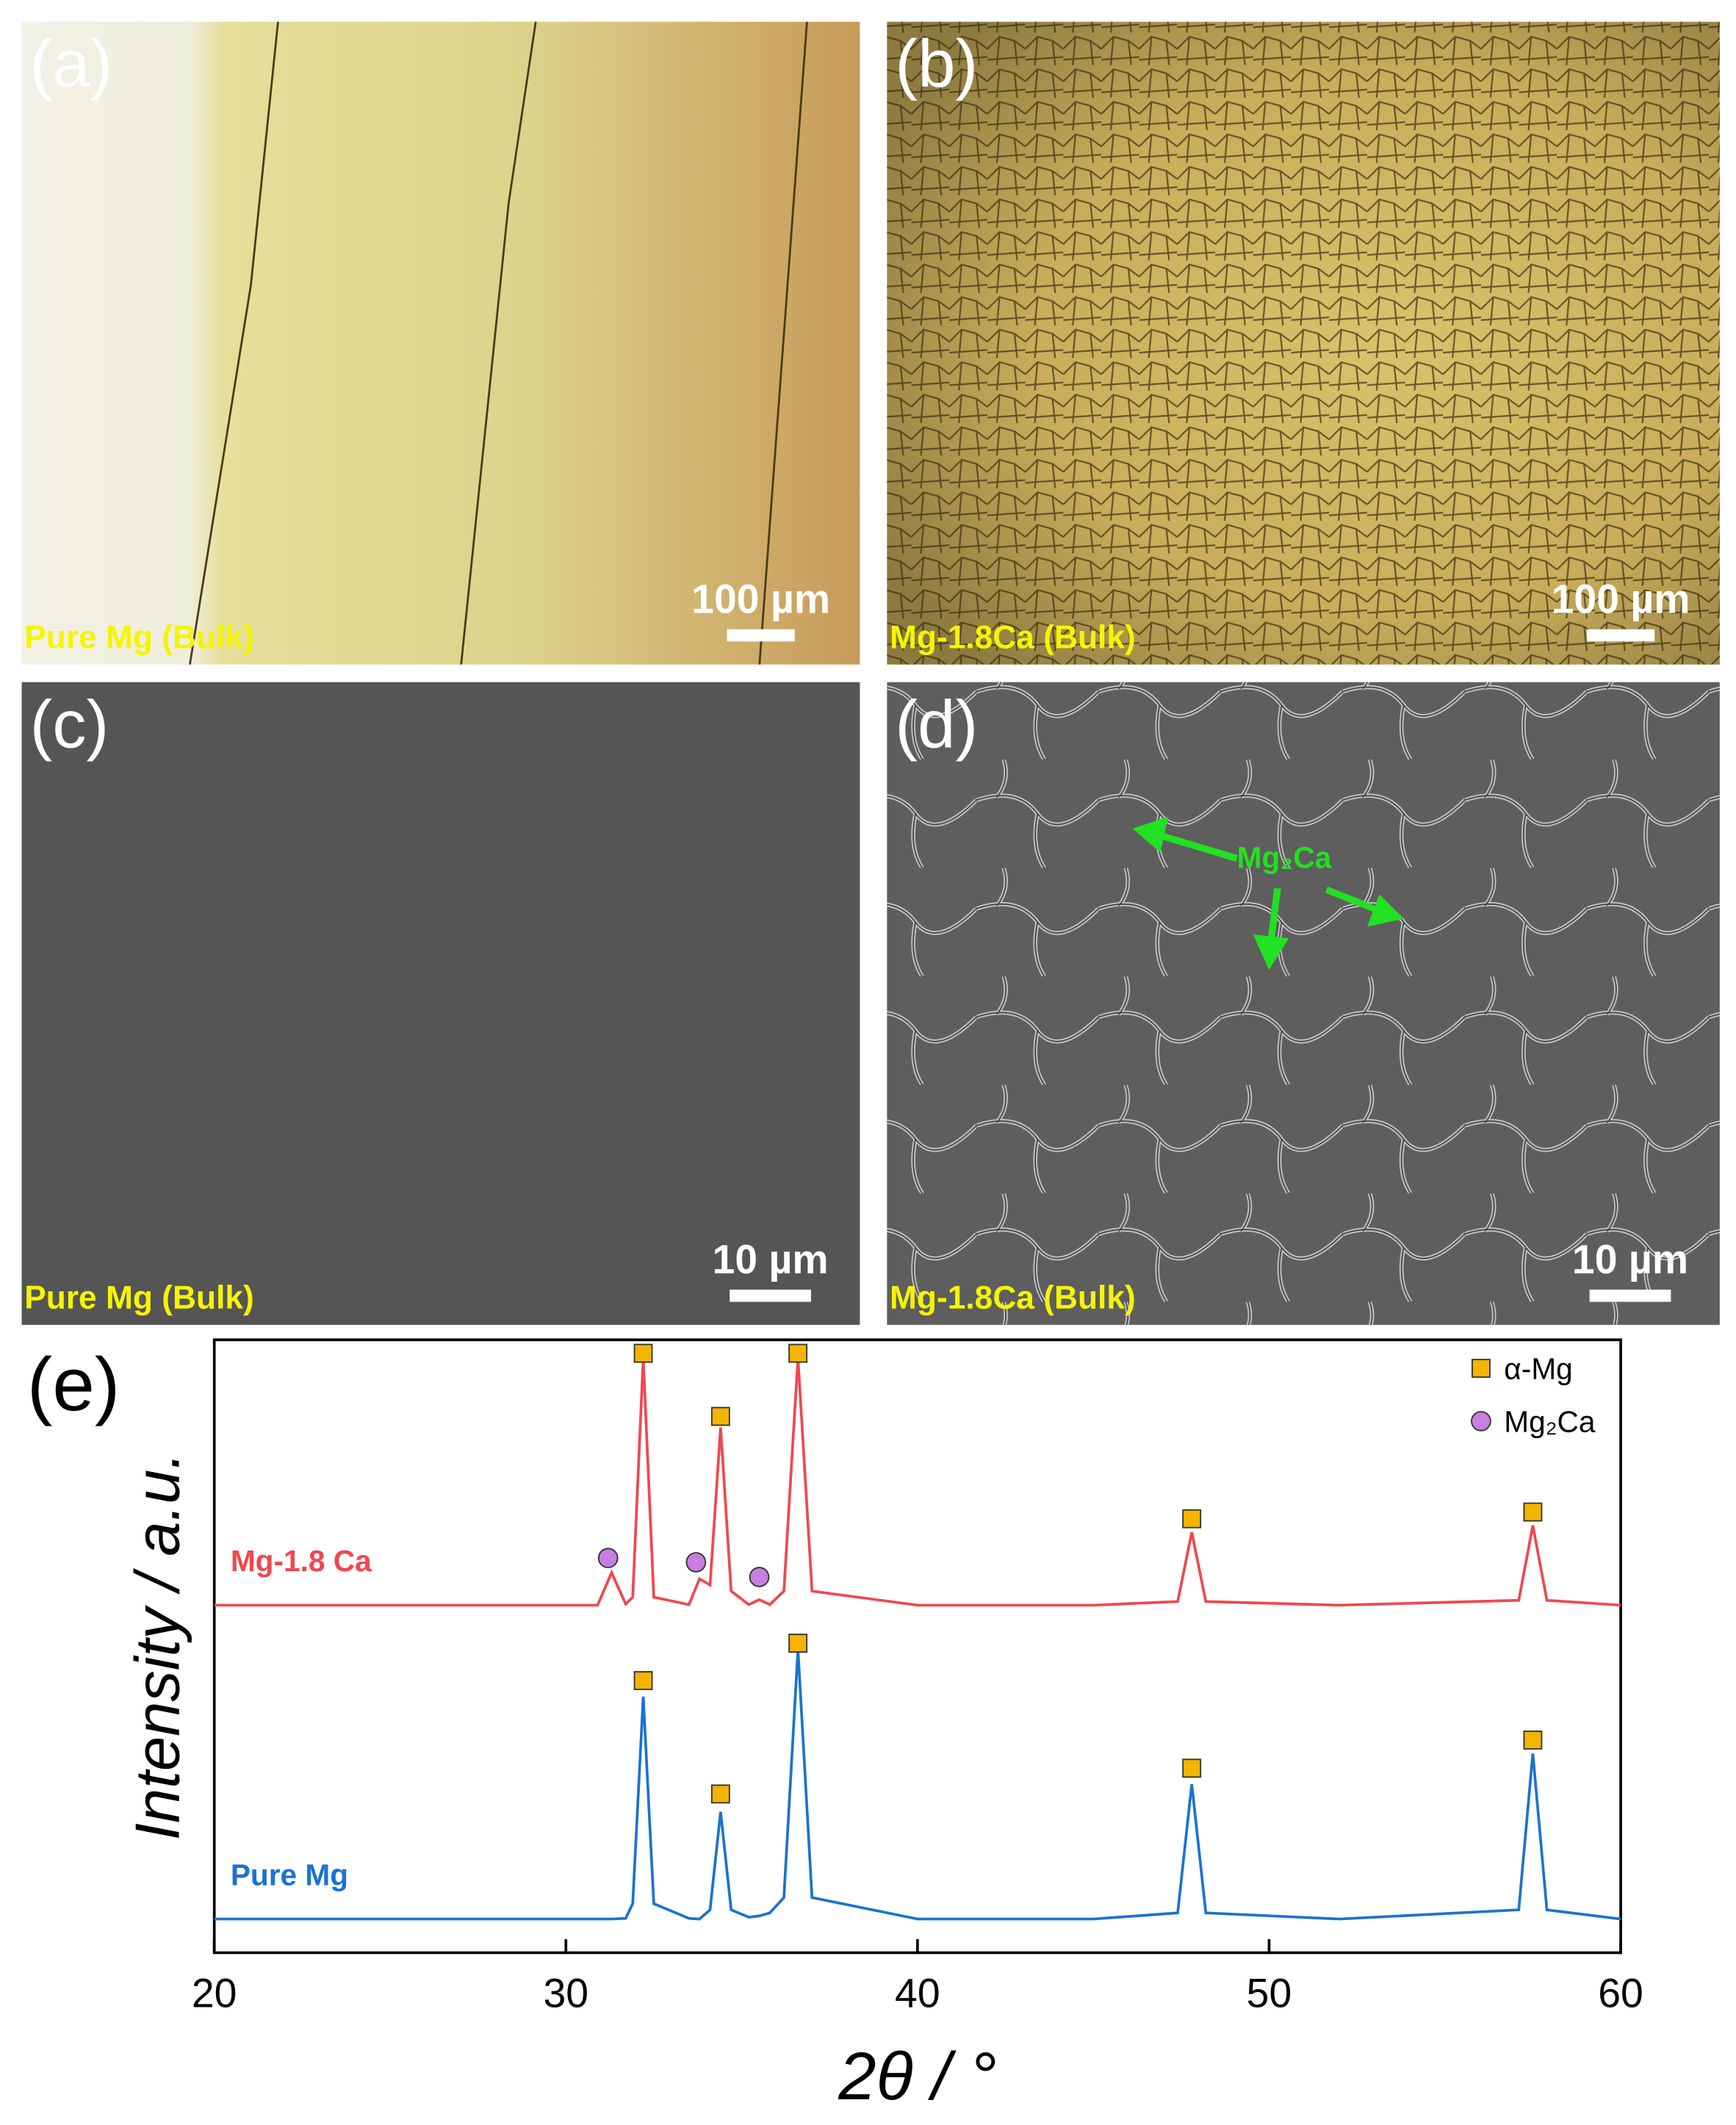 Image resolution: width=1736 pixels, height=2125 pixels. I want to click on panel-tag: (b), so click(936, 63).